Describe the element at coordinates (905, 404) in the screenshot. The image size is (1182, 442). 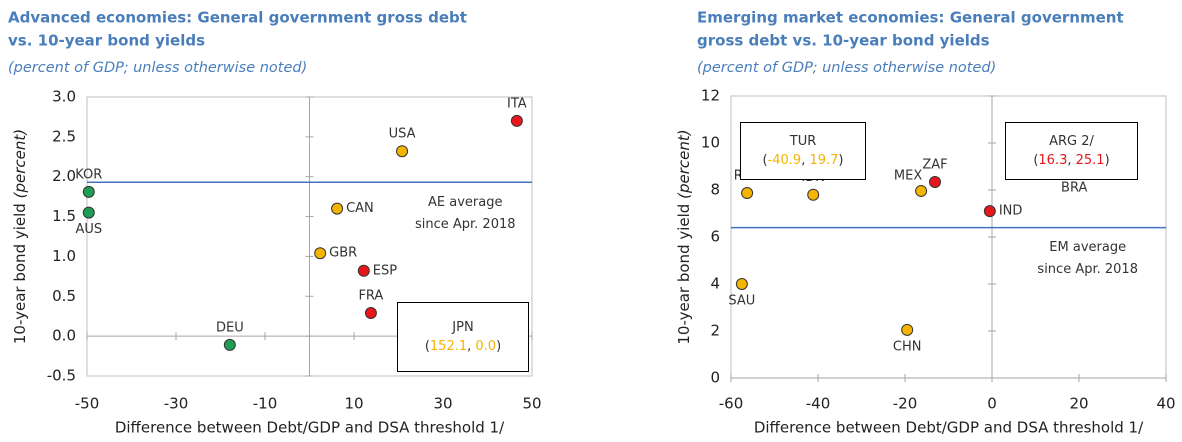
I see `x-tick-label: -20` at that location.